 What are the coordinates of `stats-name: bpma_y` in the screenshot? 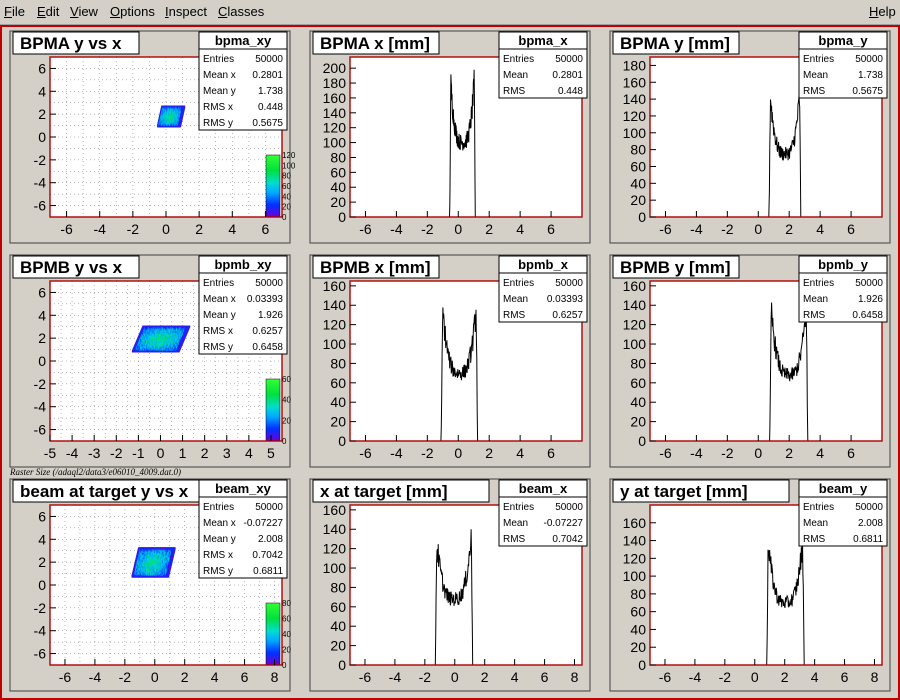 It's located at (843, 40).